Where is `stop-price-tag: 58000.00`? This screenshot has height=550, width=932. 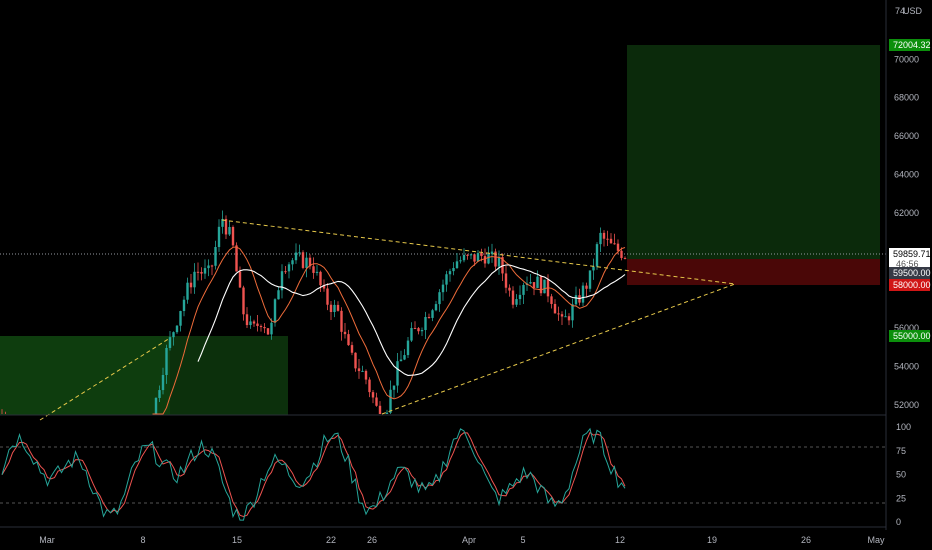
stop-price-tag: 58000.00 is located at coordinates (910, 285).